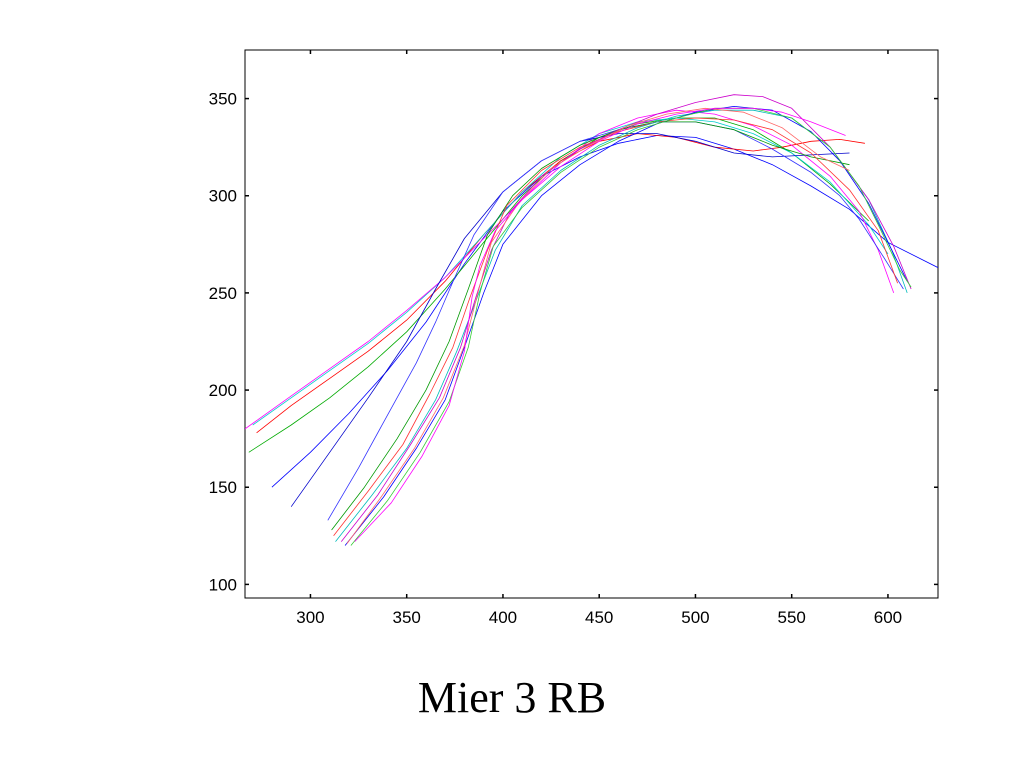 This screenshot has height=768, width=1024. I want to click on y-tick-label: 300, so click(223, 196).